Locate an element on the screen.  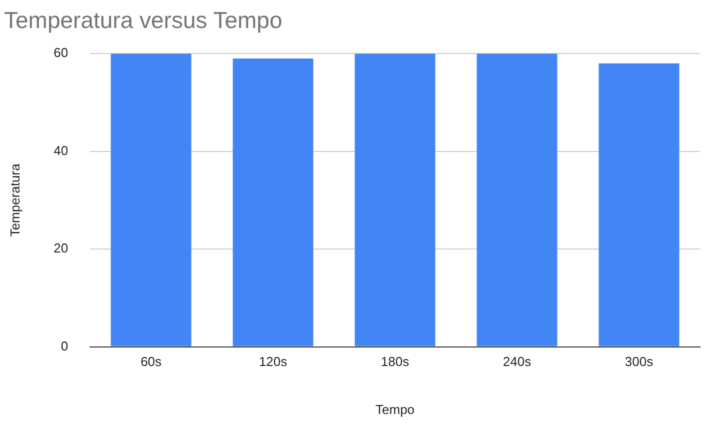
x-tick-label: 300s is located at coordinates (639, 362).